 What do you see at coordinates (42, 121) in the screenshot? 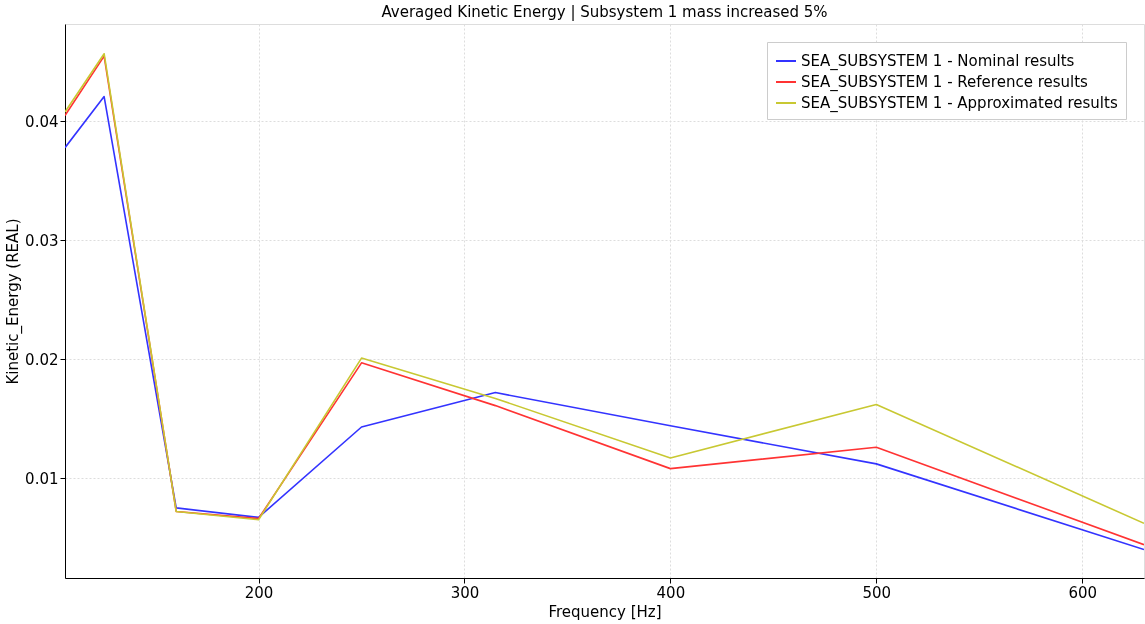
I see `y-tick-label: 0.04` at bounding box center [42, 121].